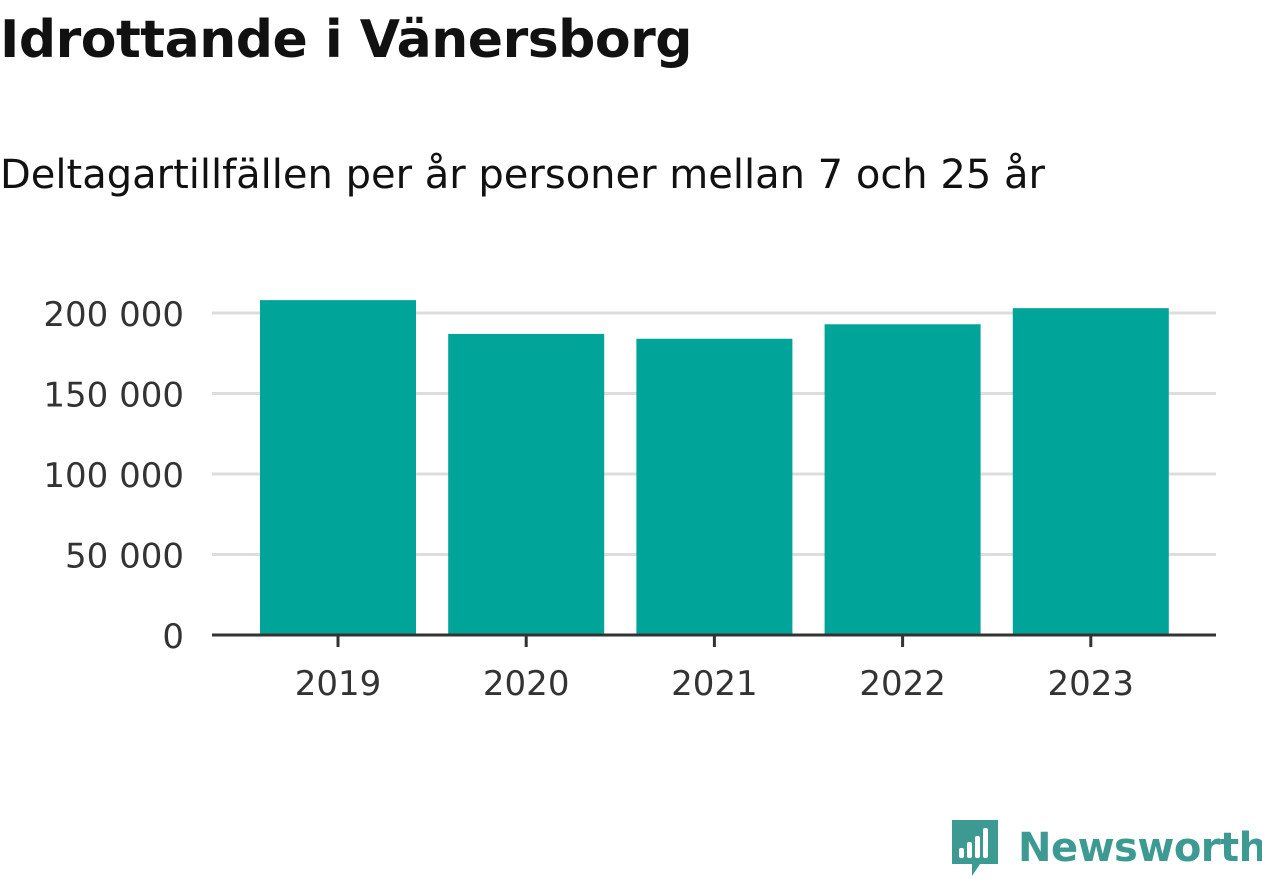 This screenshot has width=1262, height=879. What do you see at coordinates (346, 40) in the screenshot?
I see `chart-title: Idrottande i Vänersborg` at bounding box center [346, 40].